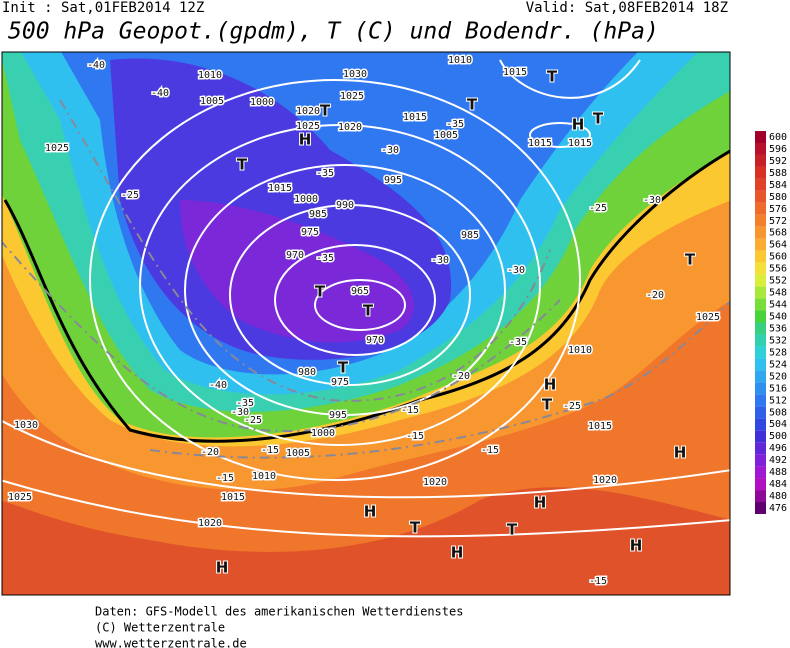 The width and height of the screenshot is (790, 648). Describe the element at coordinates (778, 137) in the screenshot. I see `legend-label: 600` at that location.